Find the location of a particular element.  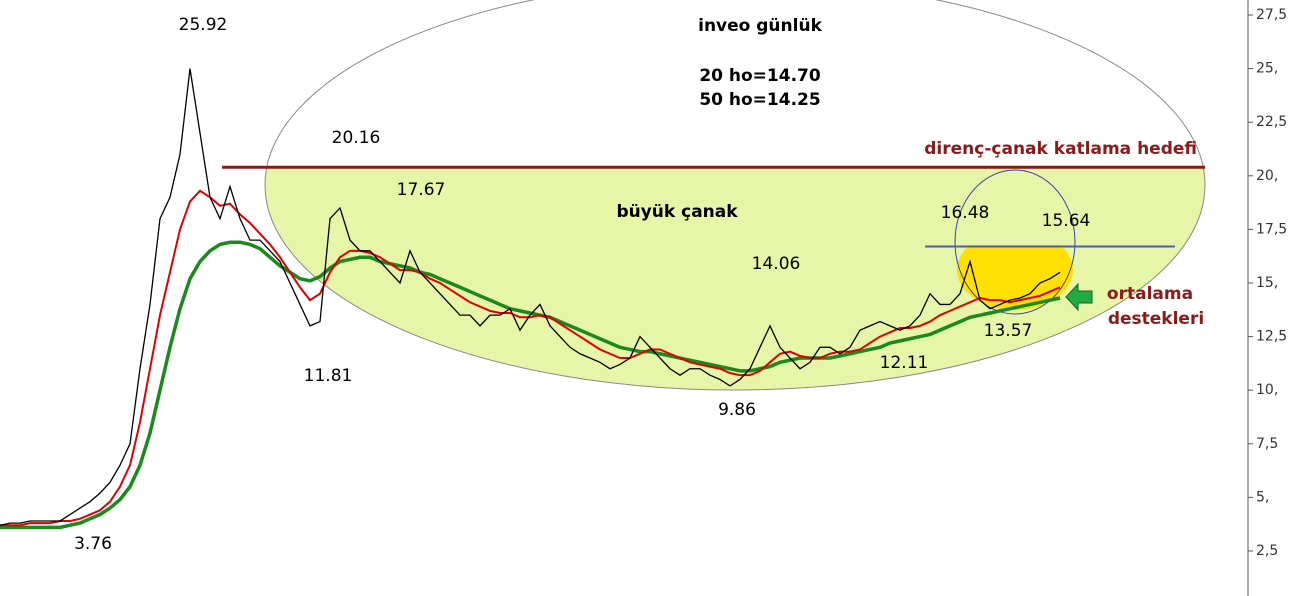

annotation: 12.11 is located at coordinates (904, 363).